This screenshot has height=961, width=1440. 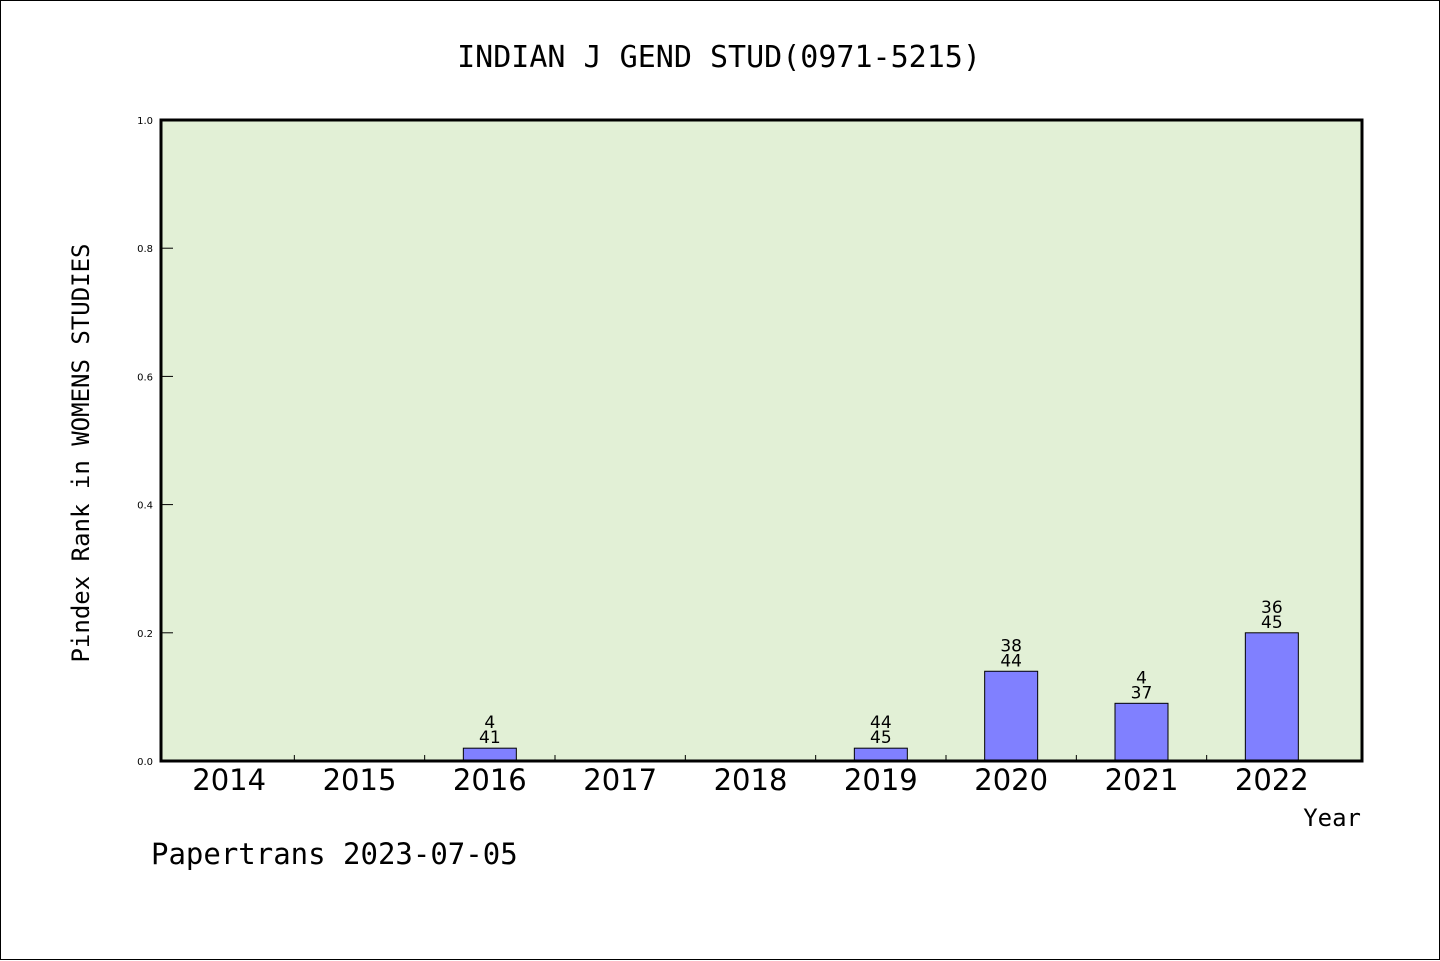 What do you see at coordinates (880, 754) in the screenshot?
I see `bar-2019` at bounding box center [880, 754].